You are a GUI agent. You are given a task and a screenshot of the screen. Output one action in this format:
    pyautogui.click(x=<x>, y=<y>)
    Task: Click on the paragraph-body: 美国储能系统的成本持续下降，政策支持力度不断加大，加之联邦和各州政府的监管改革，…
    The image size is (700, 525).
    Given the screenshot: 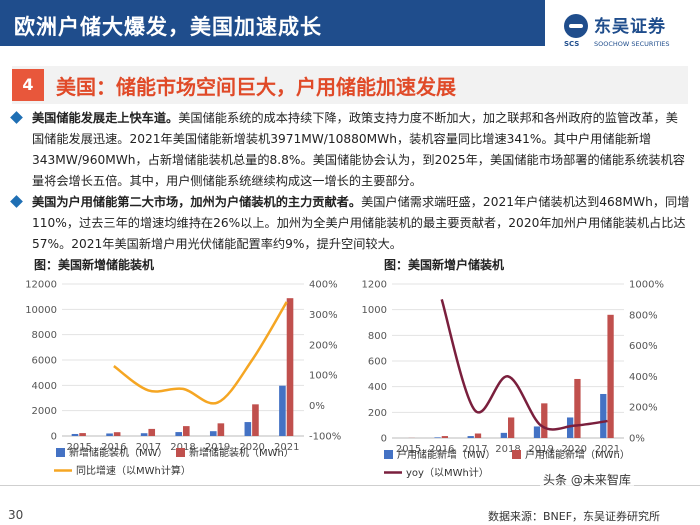 What is the action you would take?
    pyautogui.click(x=358, y=149)
    